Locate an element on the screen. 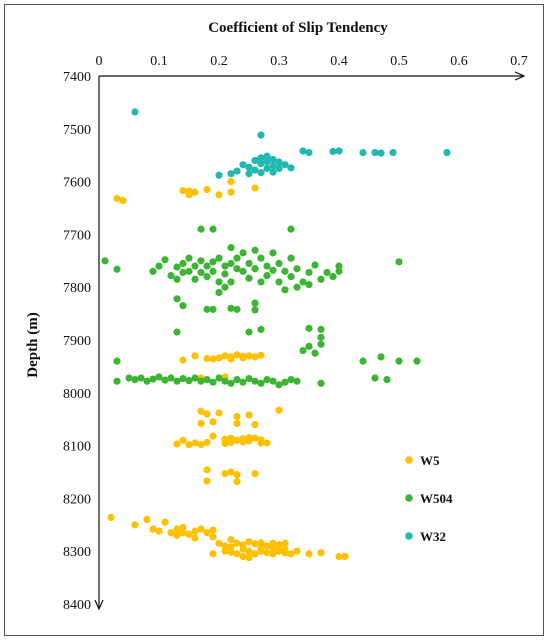  x-tick-label: 0.1 is located at coordinates (159, 61).